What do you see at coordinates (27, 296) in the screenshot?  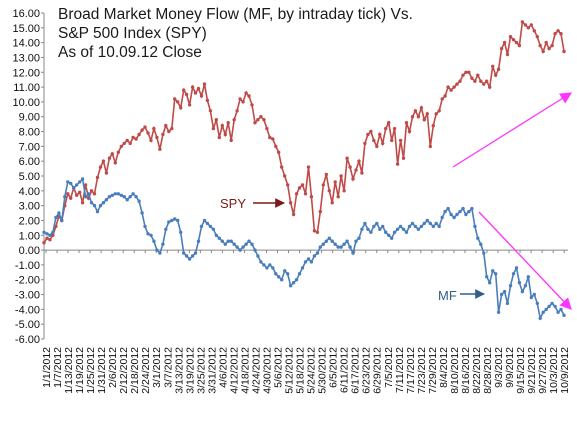 I see `y-tick-label: -3.00` at bounding box center [27, 296].